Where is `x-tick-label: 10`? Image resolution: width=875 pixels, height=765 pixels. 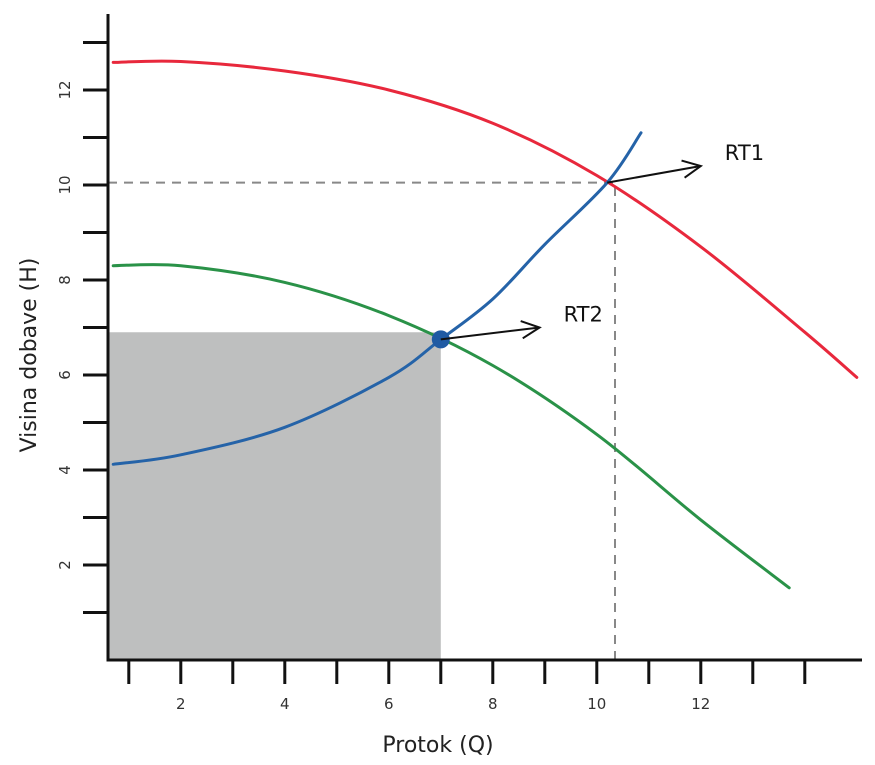
x-tick-label: 10 is located at coordinates (596, 704).